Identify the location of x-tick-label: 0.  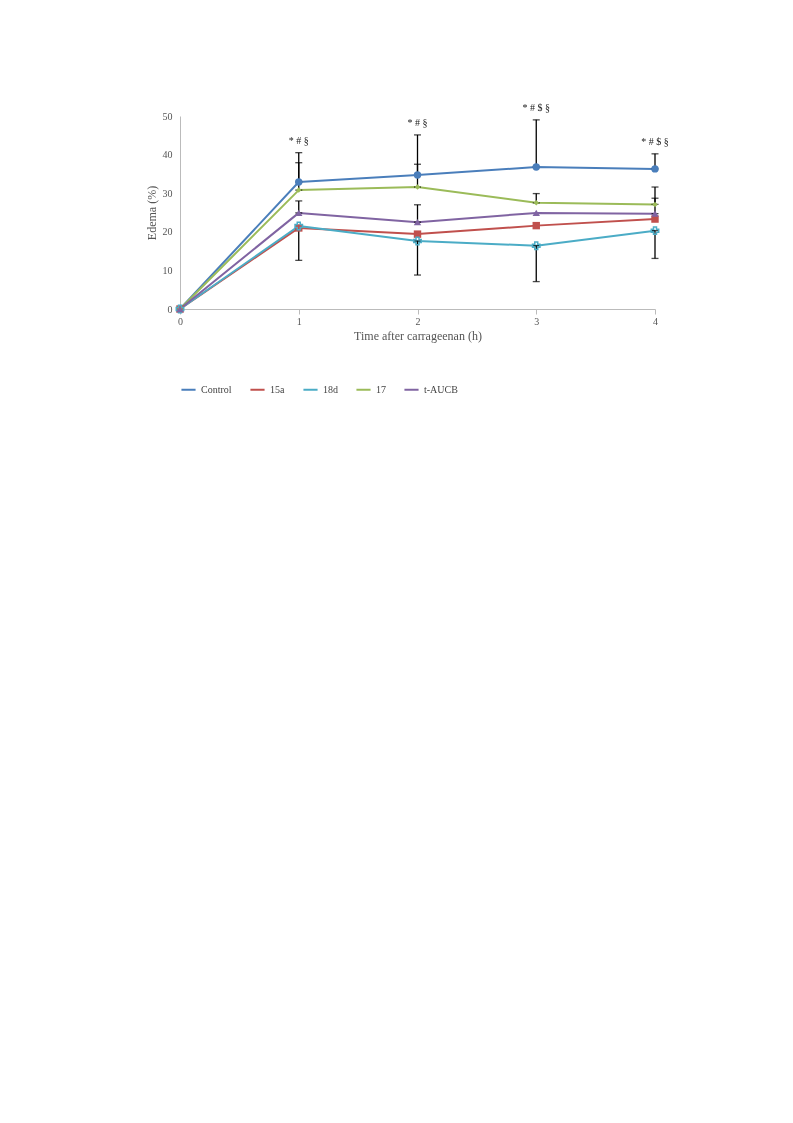
(180, 321).